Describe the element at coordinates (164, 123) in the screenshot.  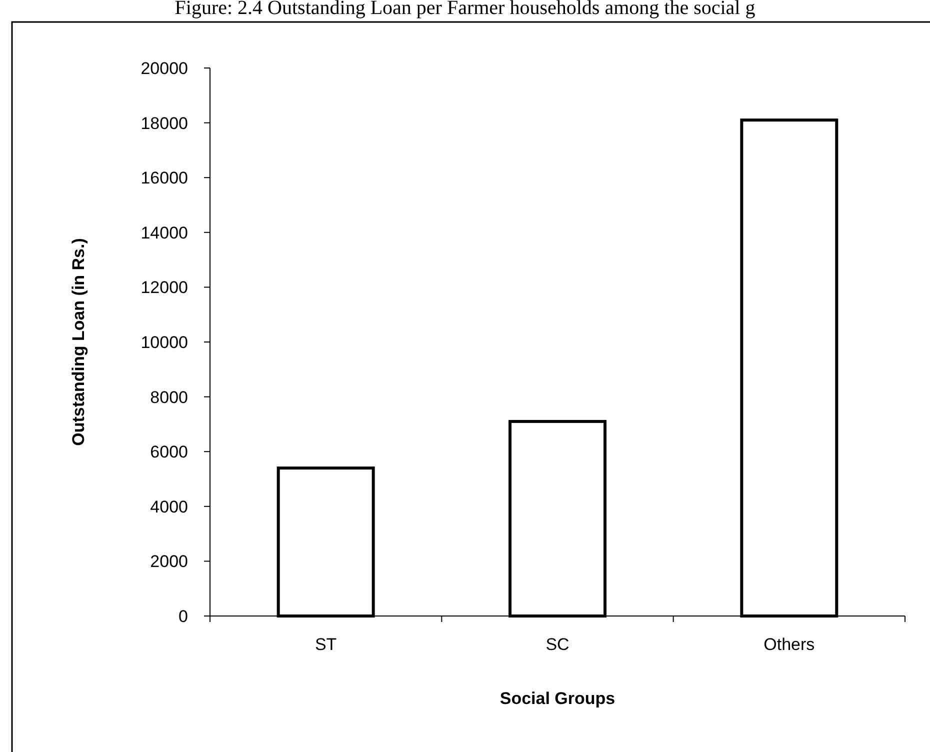
I see `y-tick-label: 18000` at that location.